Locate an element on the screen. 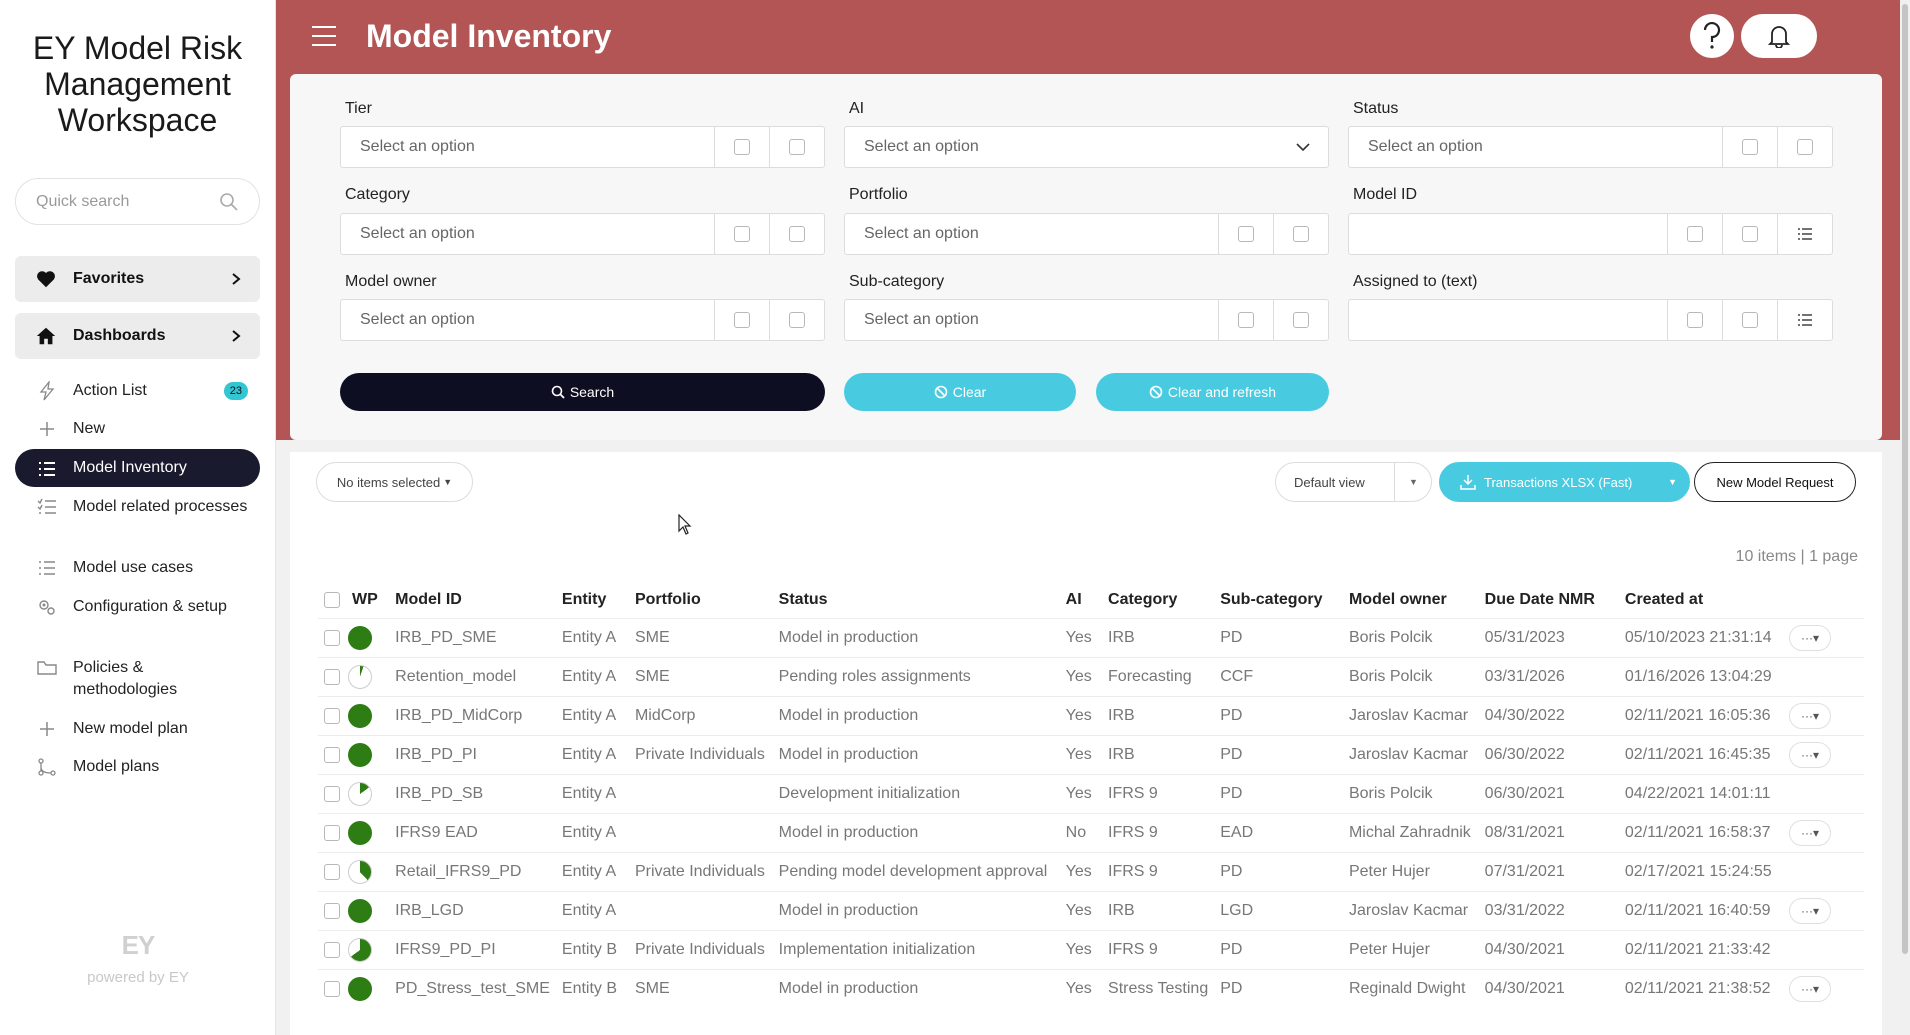 The height and width of the screenshot is (1035, 1910). assigned-to-list-button is located at coordinates (1804, 320).